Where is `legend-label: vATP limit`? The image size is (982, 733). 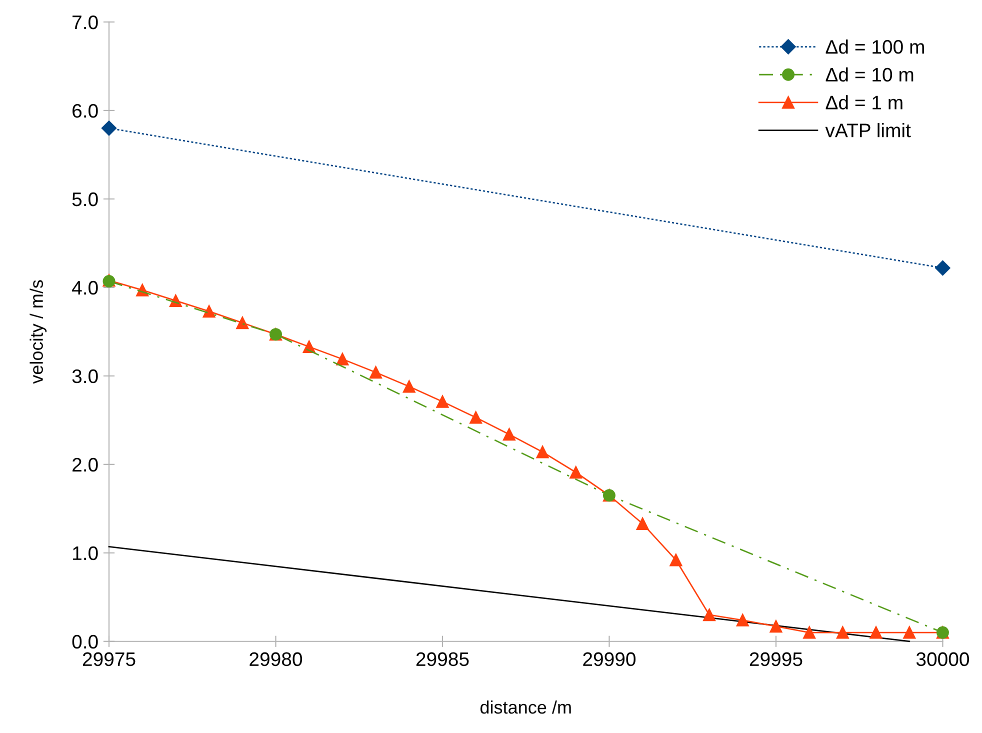 legend-label: vATP limit is located at coordinates (868, 130).